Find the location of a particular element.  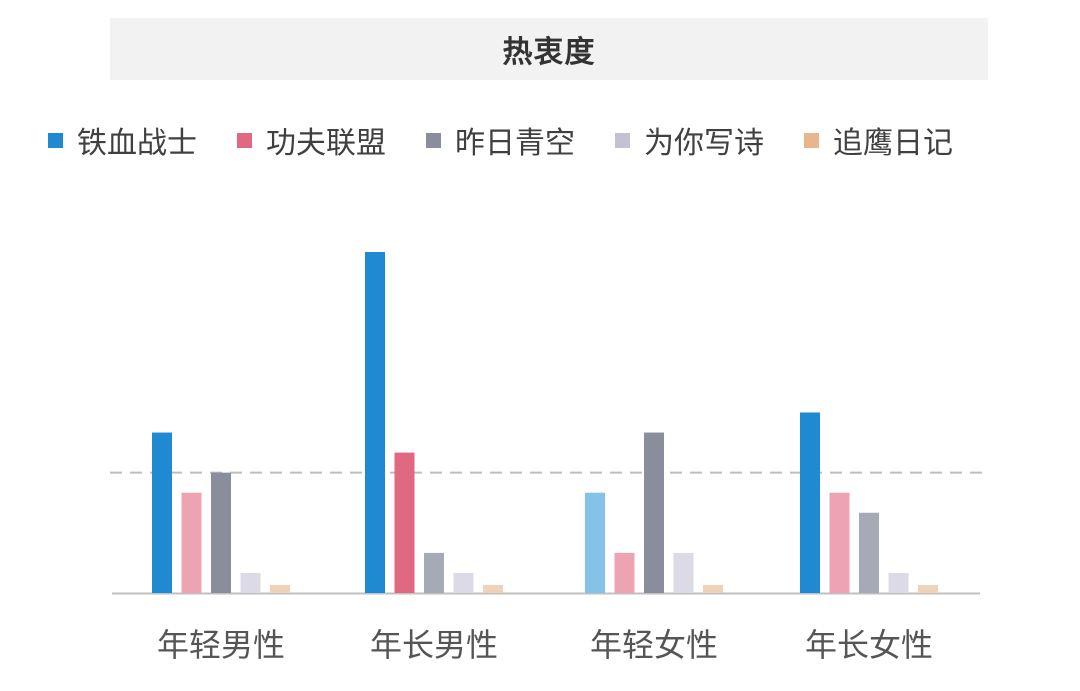

category-label-4: 年长女性 is located at coordinates (869, 645).